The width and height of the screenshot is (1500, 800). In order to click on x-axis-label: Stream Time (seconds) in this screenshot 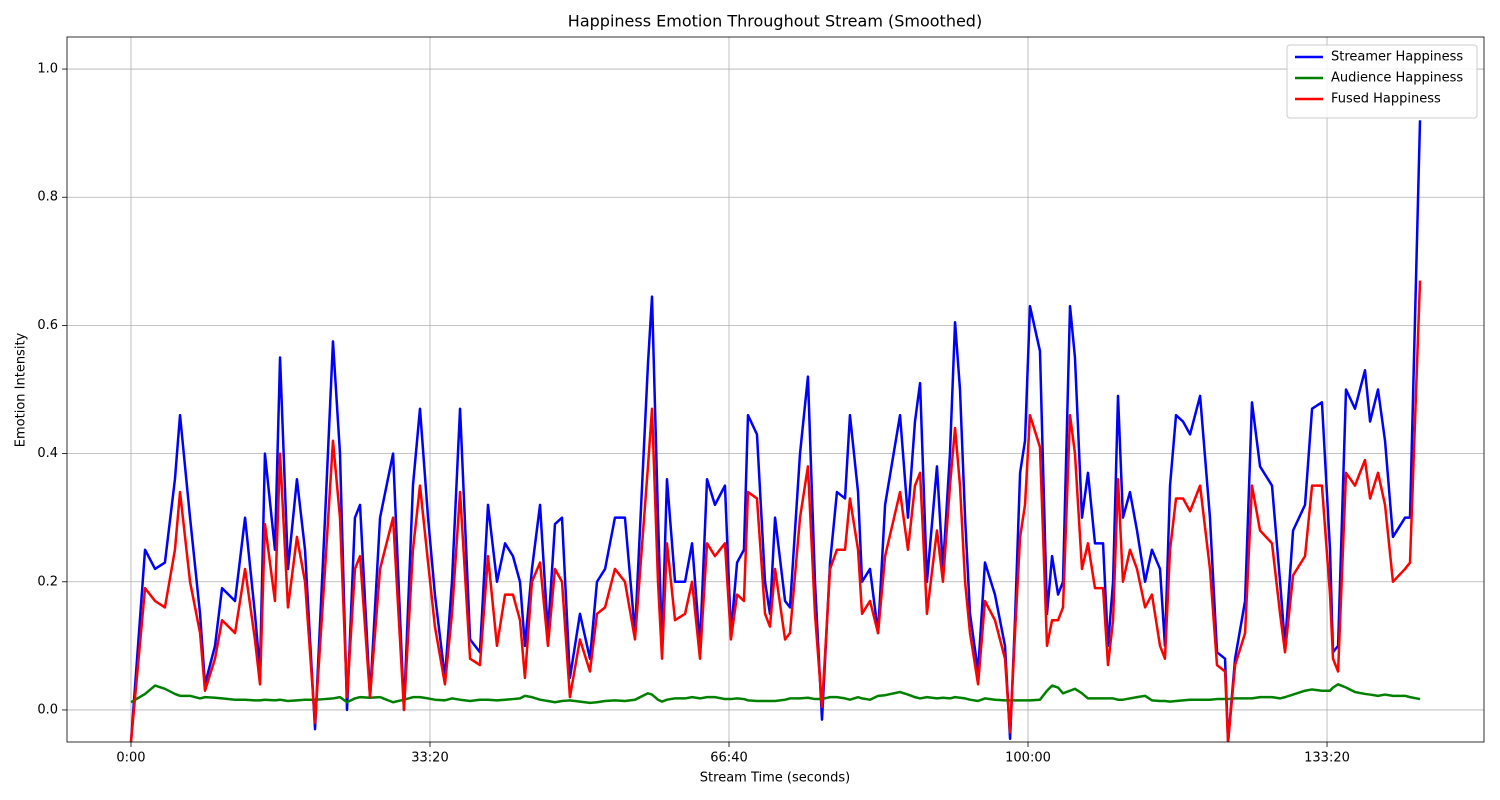, I will do `click(775, 778)`.